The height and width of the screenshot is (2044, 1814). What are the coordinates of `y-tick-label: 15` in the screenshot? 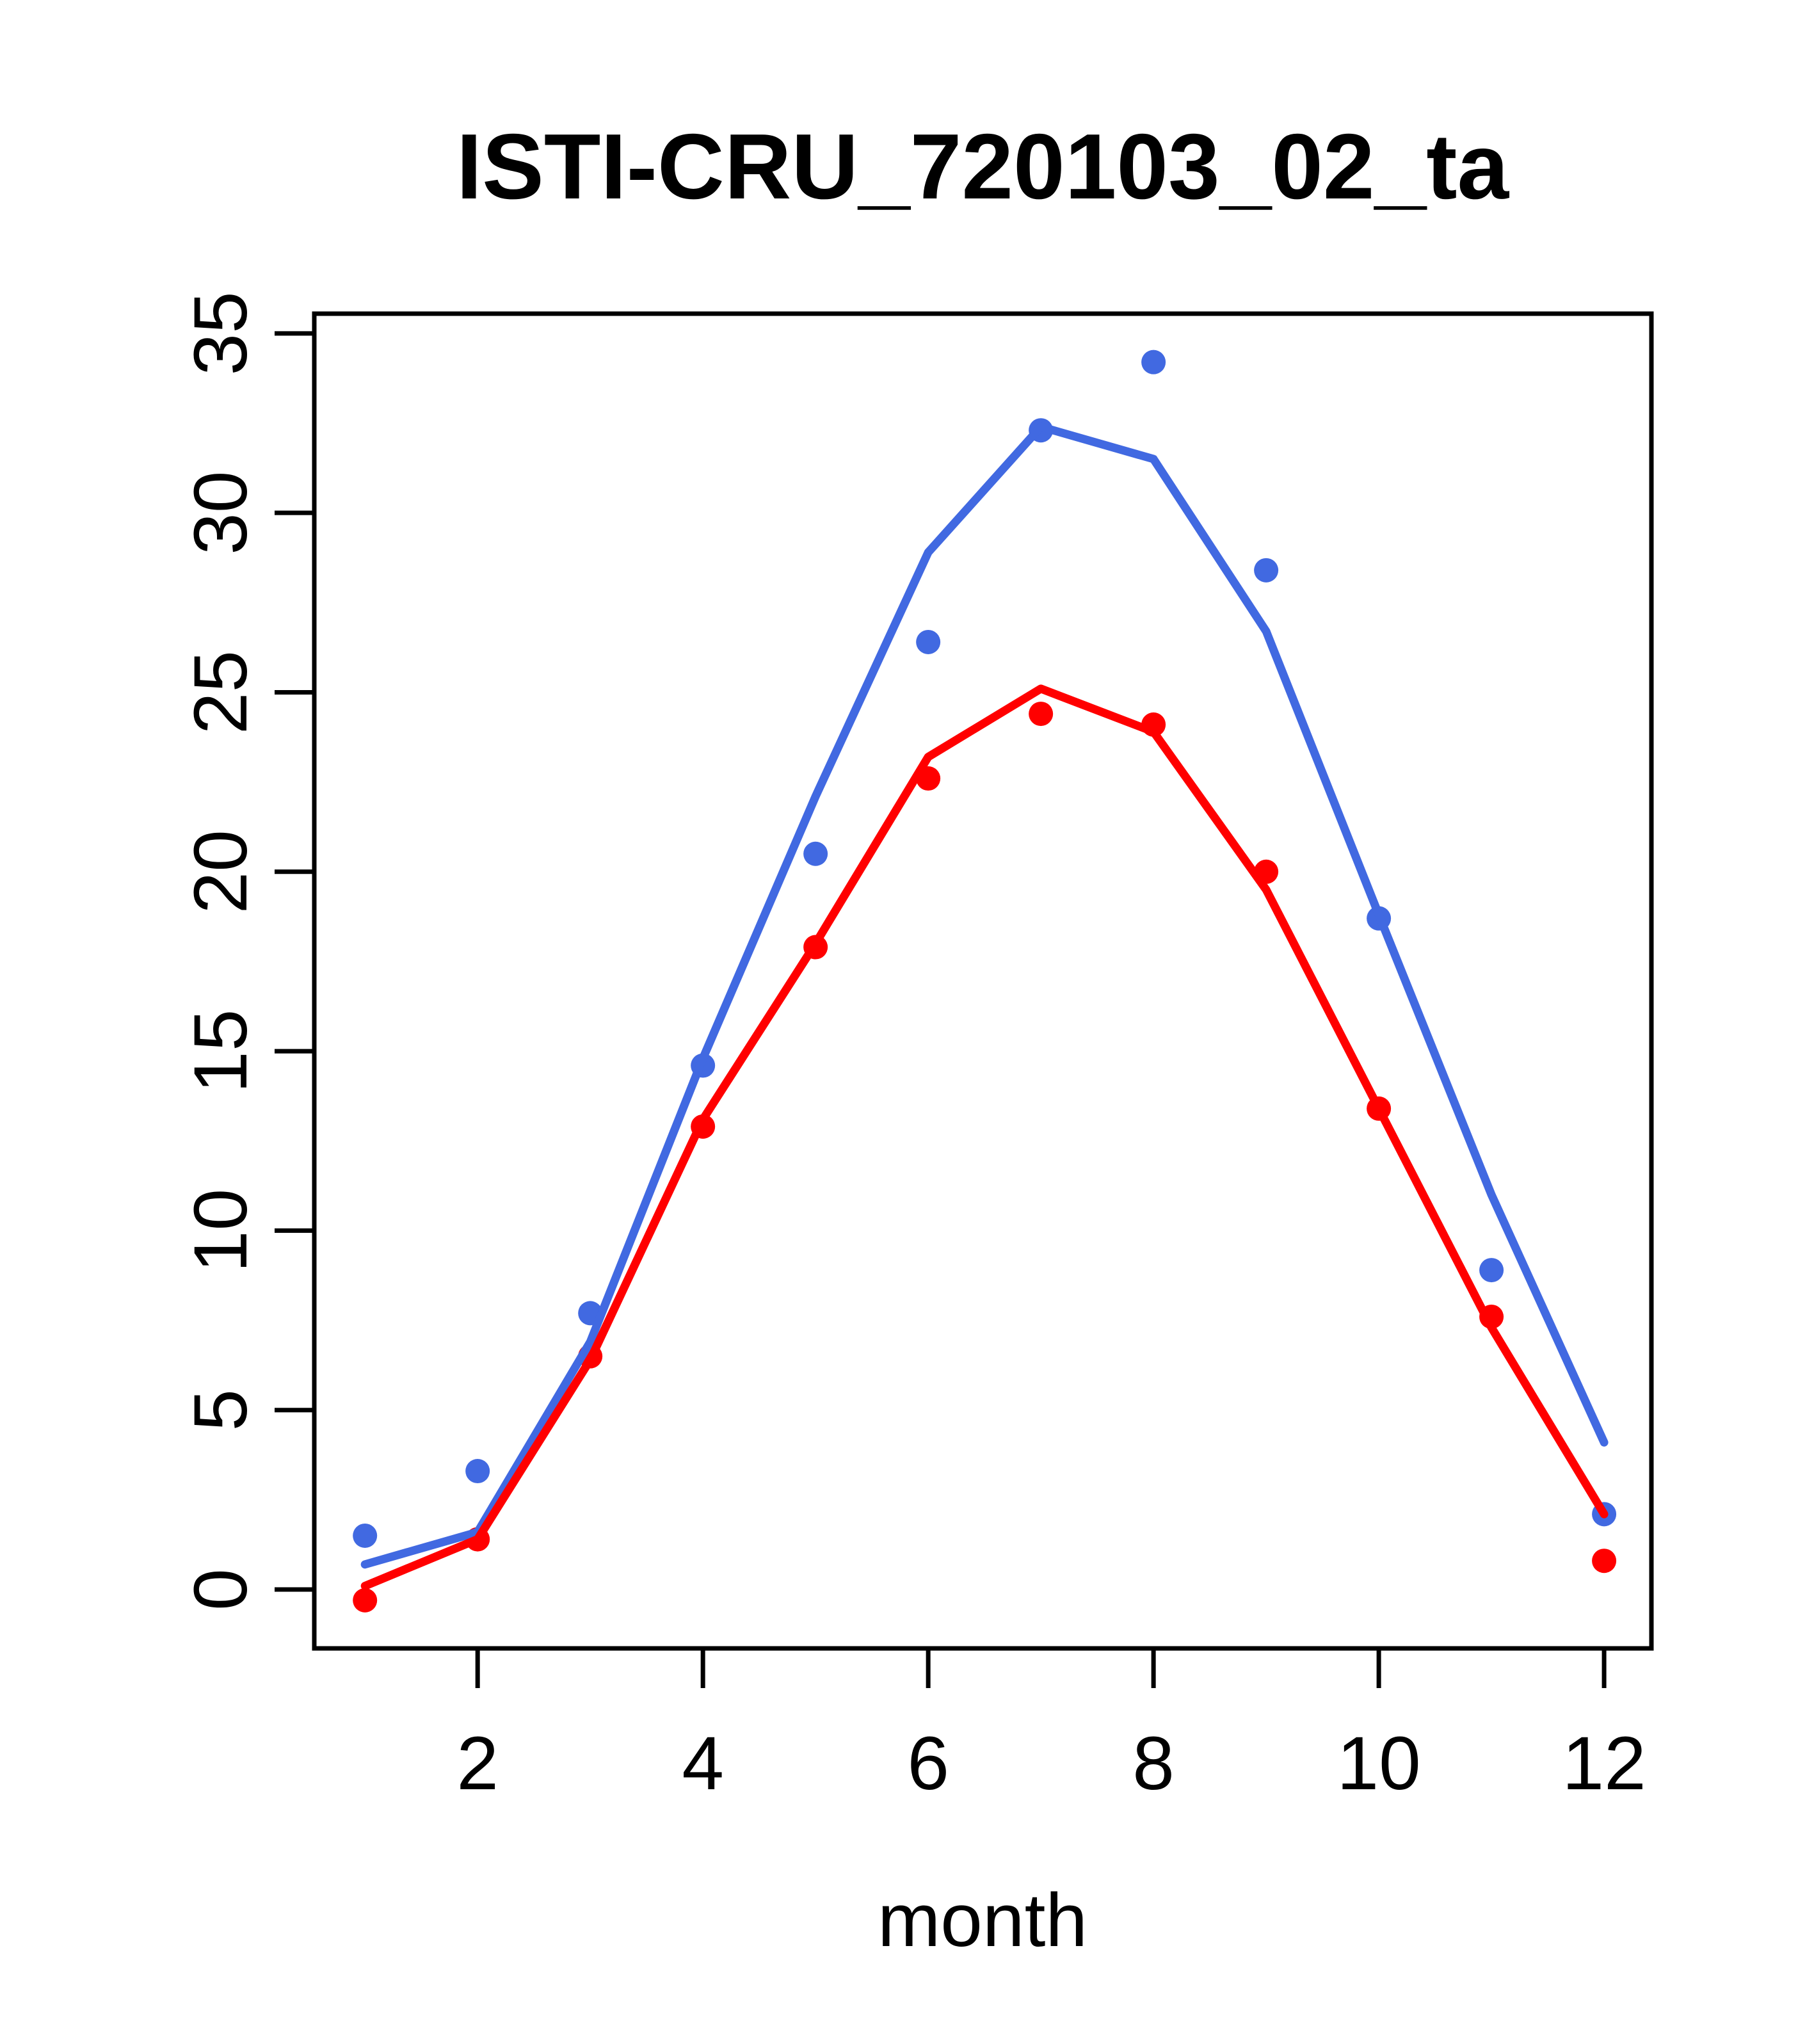 It's located at (221, 1051).